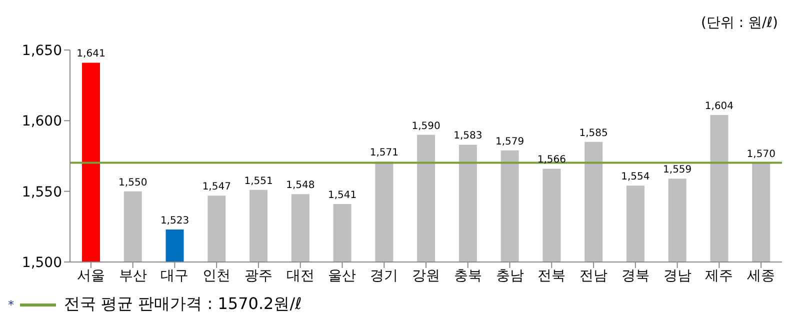  Describe the element at coordinates (677, 276) in the screenshot. I see `x-tick-label: 경남` at that location.